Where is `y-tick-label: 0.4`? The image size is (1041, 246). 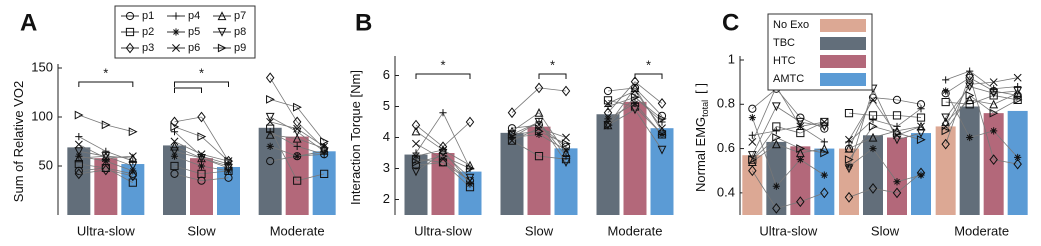
y-tick-label: 0.4 is located at coordinates (726, 191).